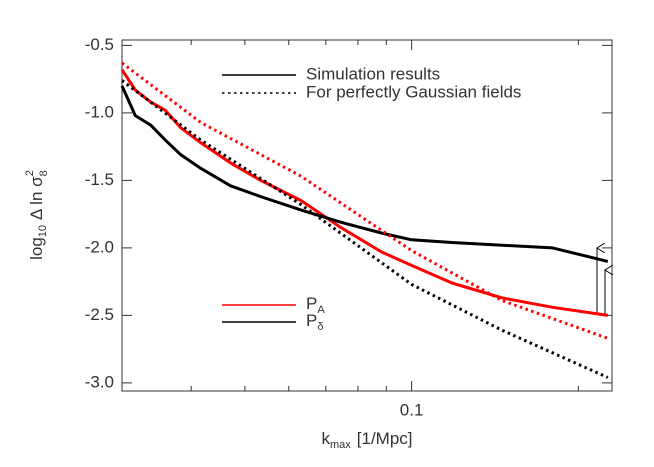  Describe the element at coordinates (43, 231) in the screenshot. I see `y-label-sub: 10` at that location.